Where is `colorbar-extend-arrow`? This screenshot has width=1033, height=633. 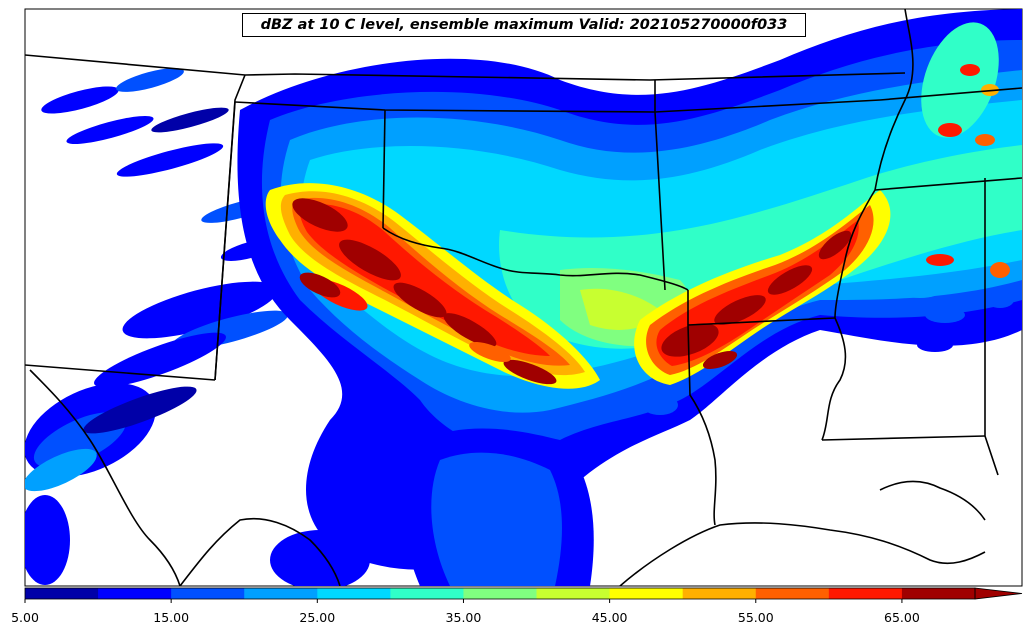
colorbar-extend-arrow is located at coordinates (998, 593).